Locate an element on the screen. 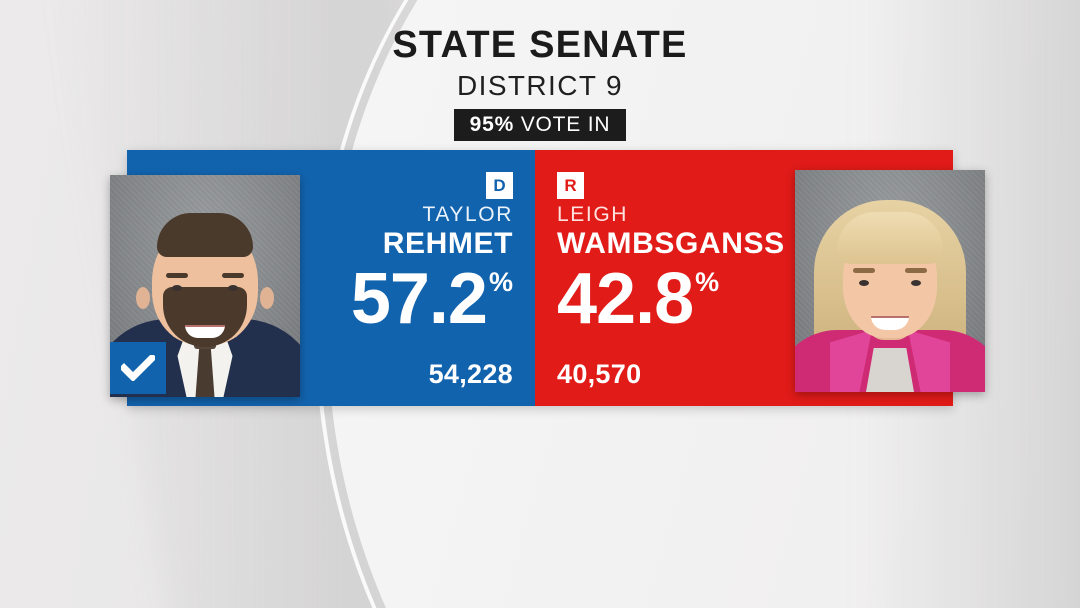 The image size is (1080, 608). check-icon is located at coordinates (138, 368).